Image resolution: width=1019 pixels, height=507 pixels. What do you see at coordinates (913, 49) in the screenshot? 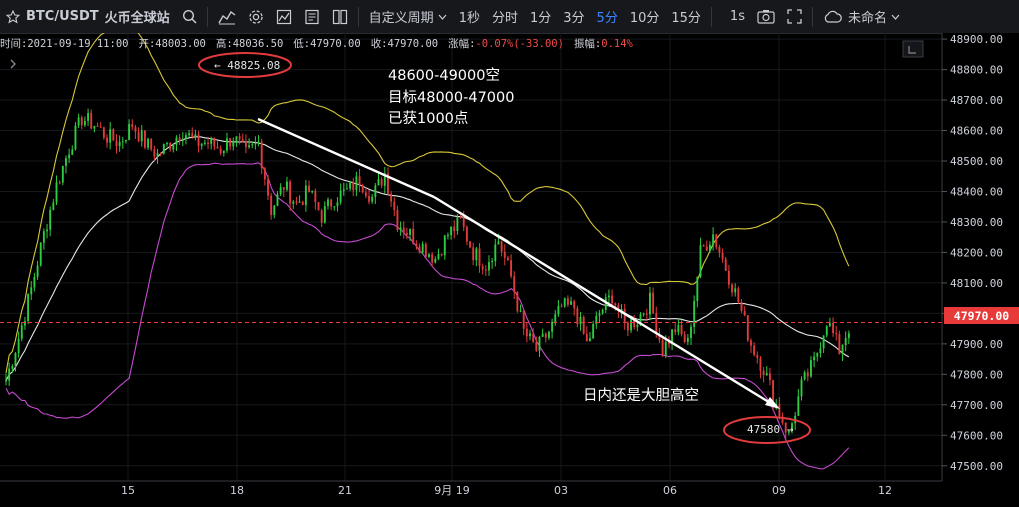
I see `expand-chart-icon` at bounding box center [913, 49].